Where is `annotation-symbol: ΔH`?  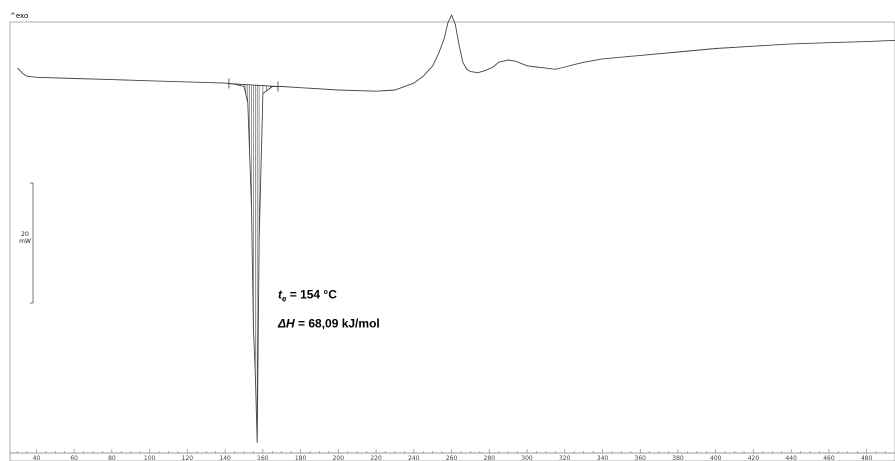 annotation-symbol: ΔH is located at coordinates (286, 323).